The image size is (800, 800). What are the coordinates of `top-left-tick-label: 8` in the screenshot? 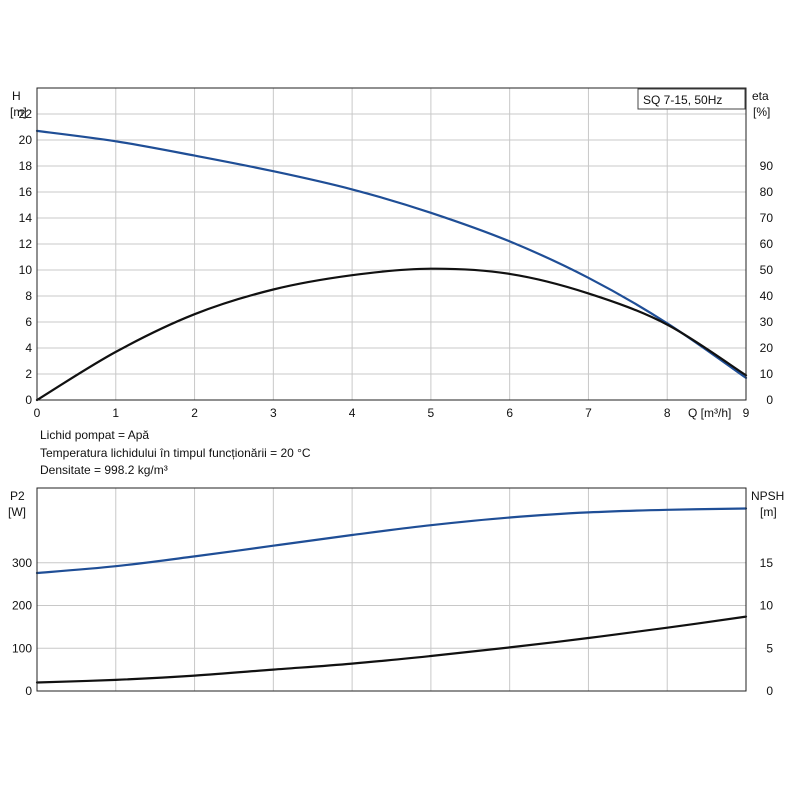 It's located at (28, 296).